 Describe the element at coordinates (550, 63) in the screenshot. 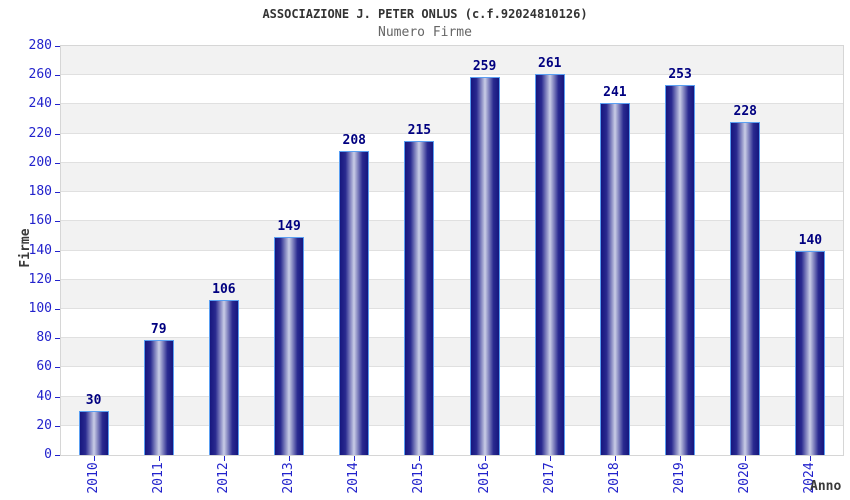

I see `bar-value-label: 261` at that location.